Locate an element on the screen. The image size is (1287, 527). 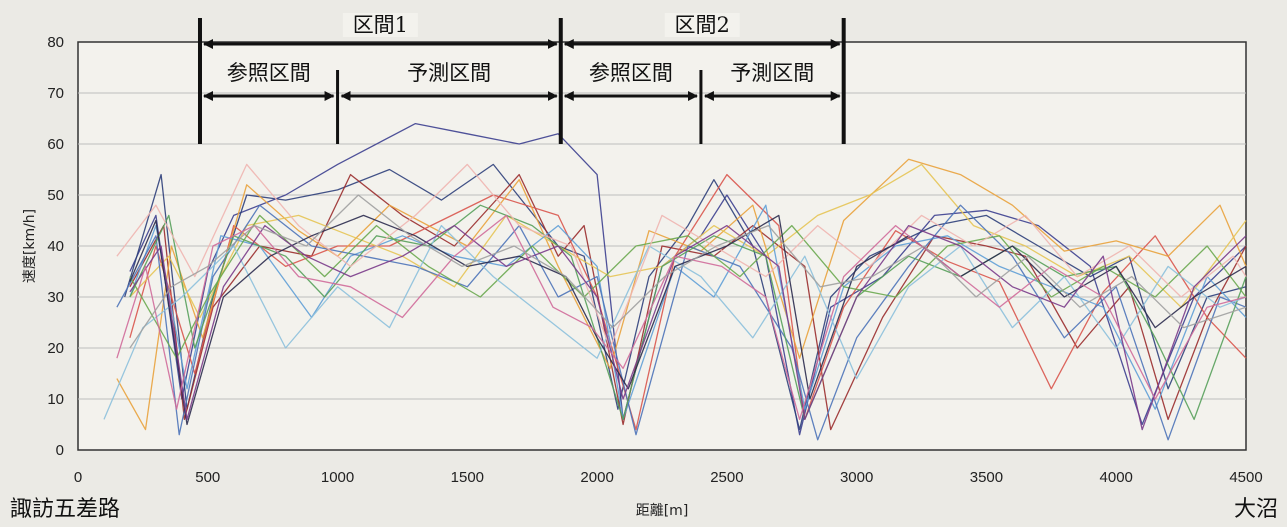
y-tick-40: 40 is located at coordinates (55, 246).